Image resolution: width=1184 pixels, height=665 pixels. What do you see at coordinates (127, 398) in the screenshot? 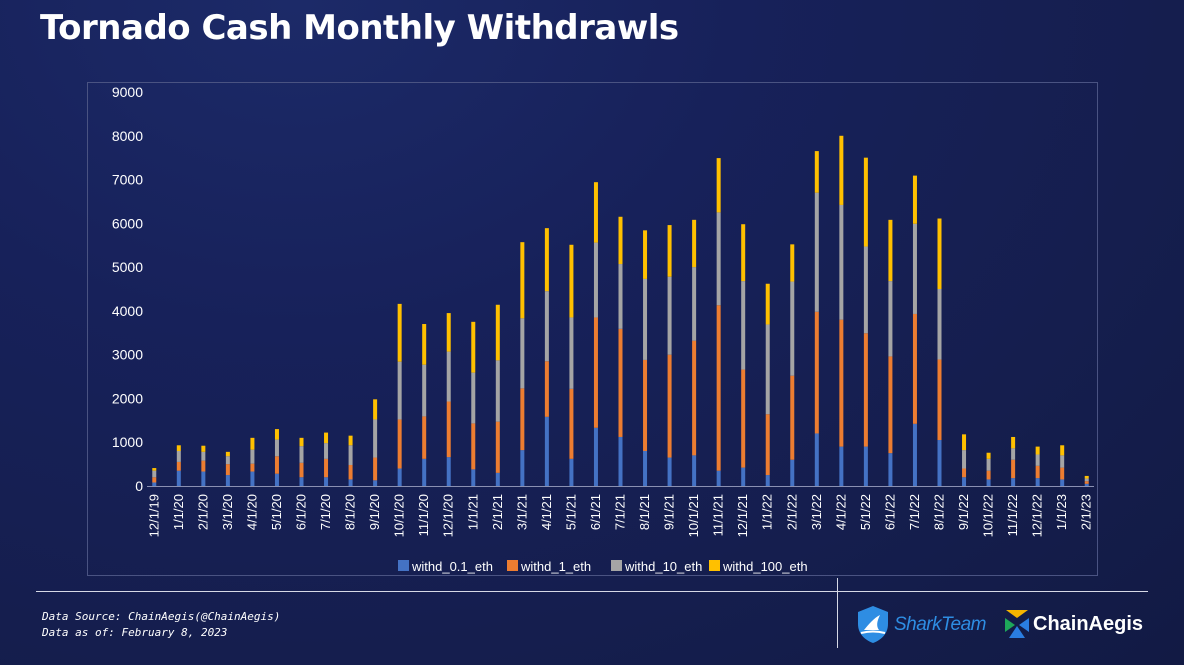
I see `y-tick-label: 2000` at bounding box center [127, 398].